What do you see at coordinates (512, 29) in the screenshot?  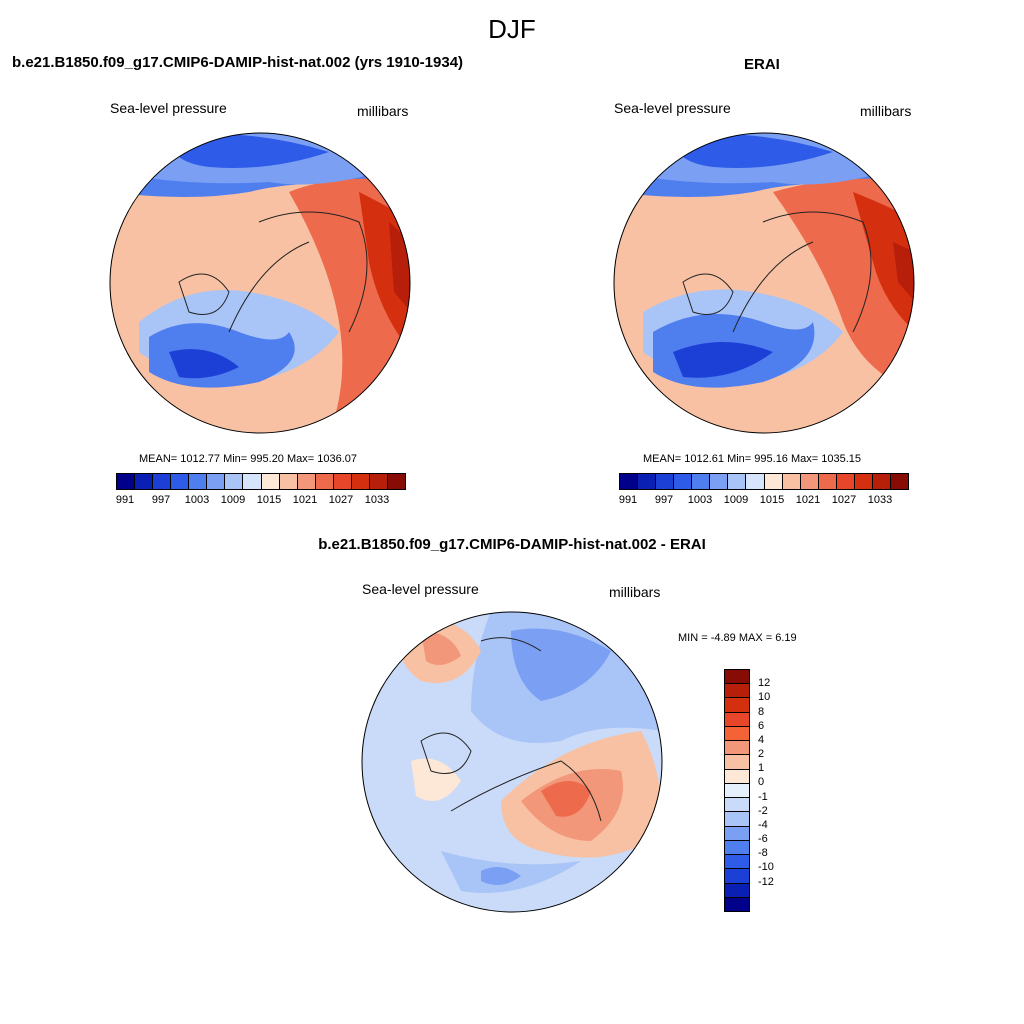 I see `figure-title: DJF` at bounding box center [512, 29].